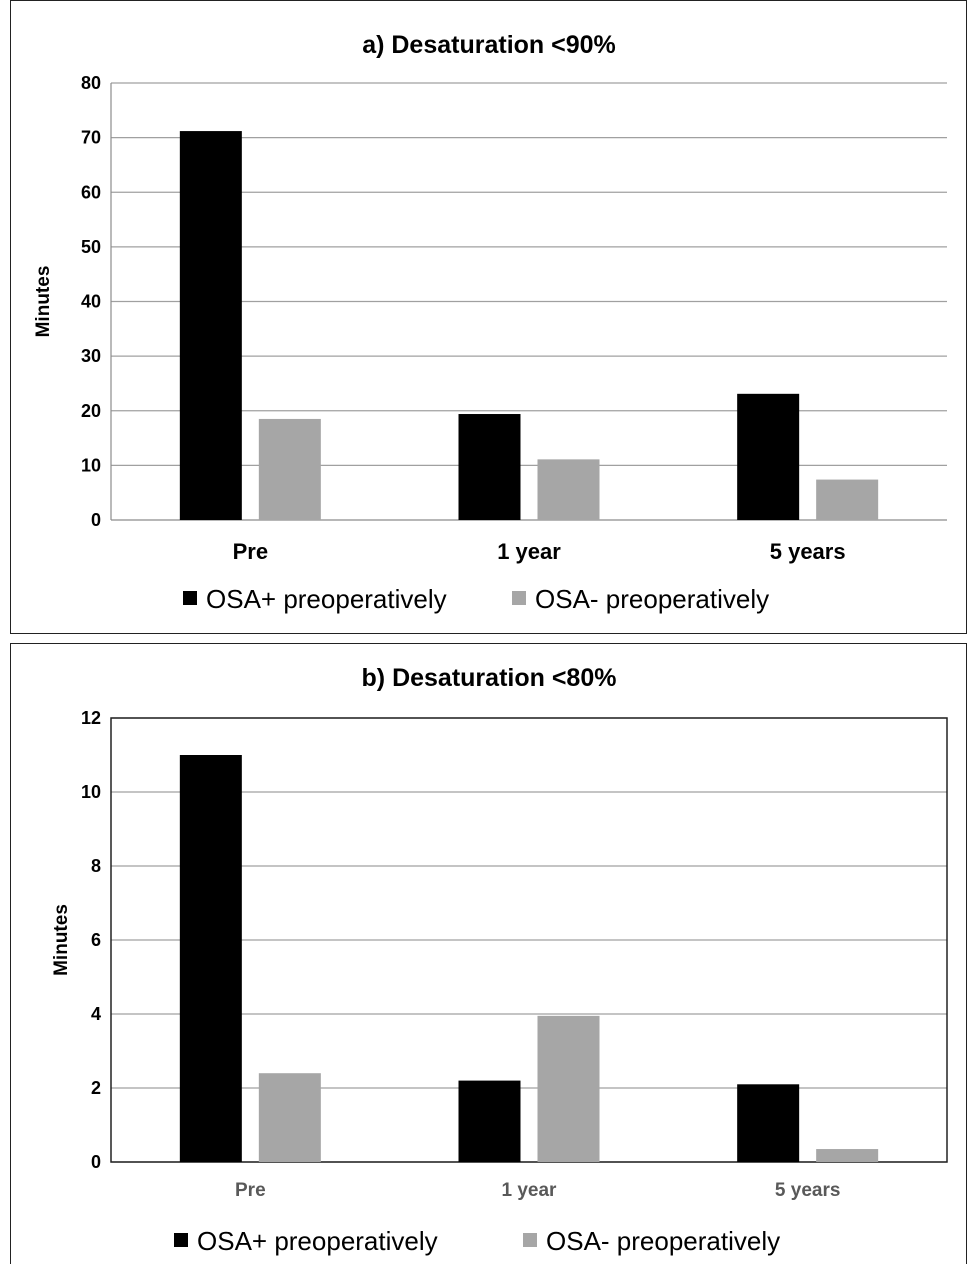 Image resolution: width=968 pixels, height=1265 pixels. I want to click on chart-b-ytick-label: 2, so click(96, 1088).